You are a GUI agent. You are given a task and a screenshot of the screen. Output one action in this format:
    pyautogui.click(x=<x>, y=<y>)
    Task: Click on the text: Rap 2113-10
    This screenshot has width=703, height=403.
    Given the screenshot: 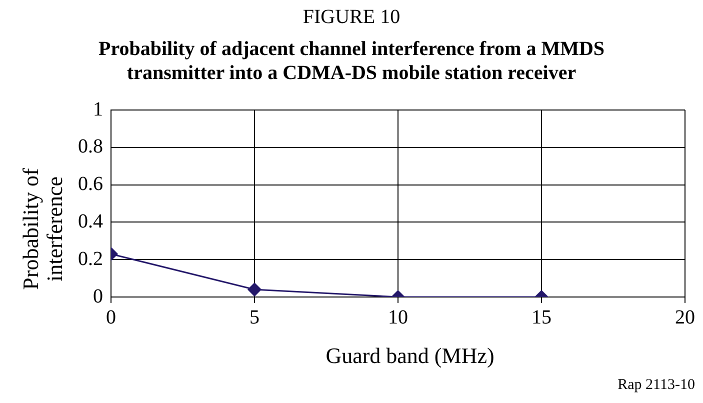 What is the action you would take?
    pyautogui.click(x=656, y=385)
    